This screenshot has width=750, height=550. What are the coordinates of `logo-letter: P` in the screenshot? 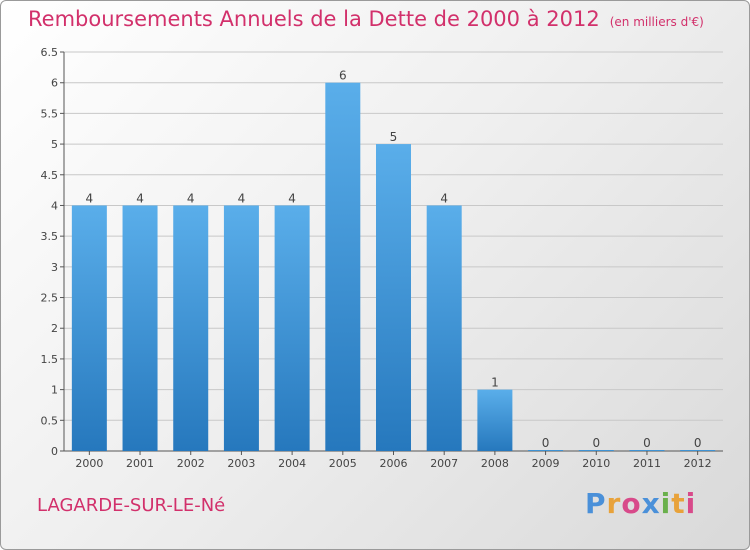 It's located at (596, 503).